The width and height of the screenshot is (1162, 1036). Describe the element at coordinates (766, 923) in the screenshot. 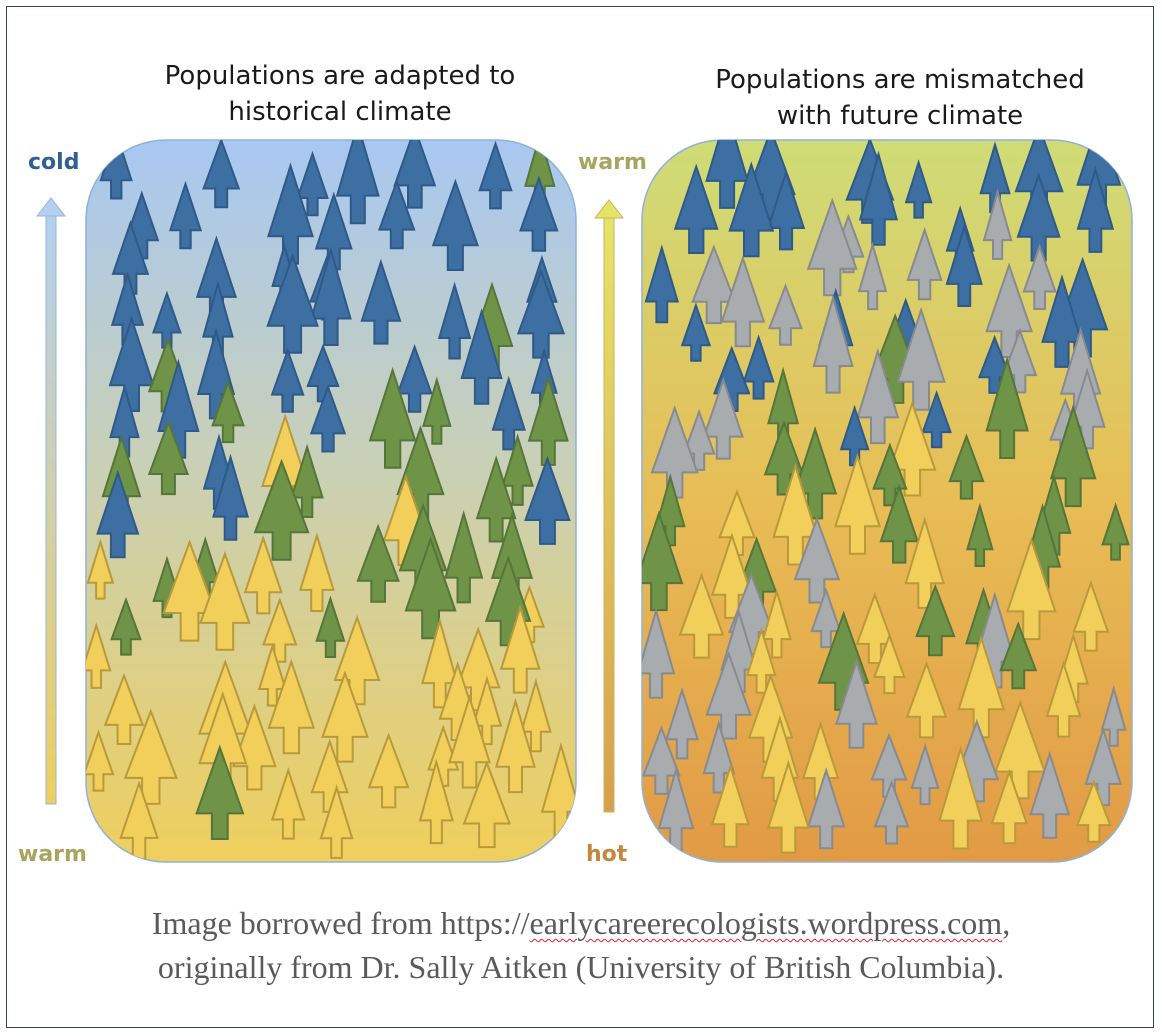

I see `source-link: earlycareerecologists.wordpress.com` at that location.